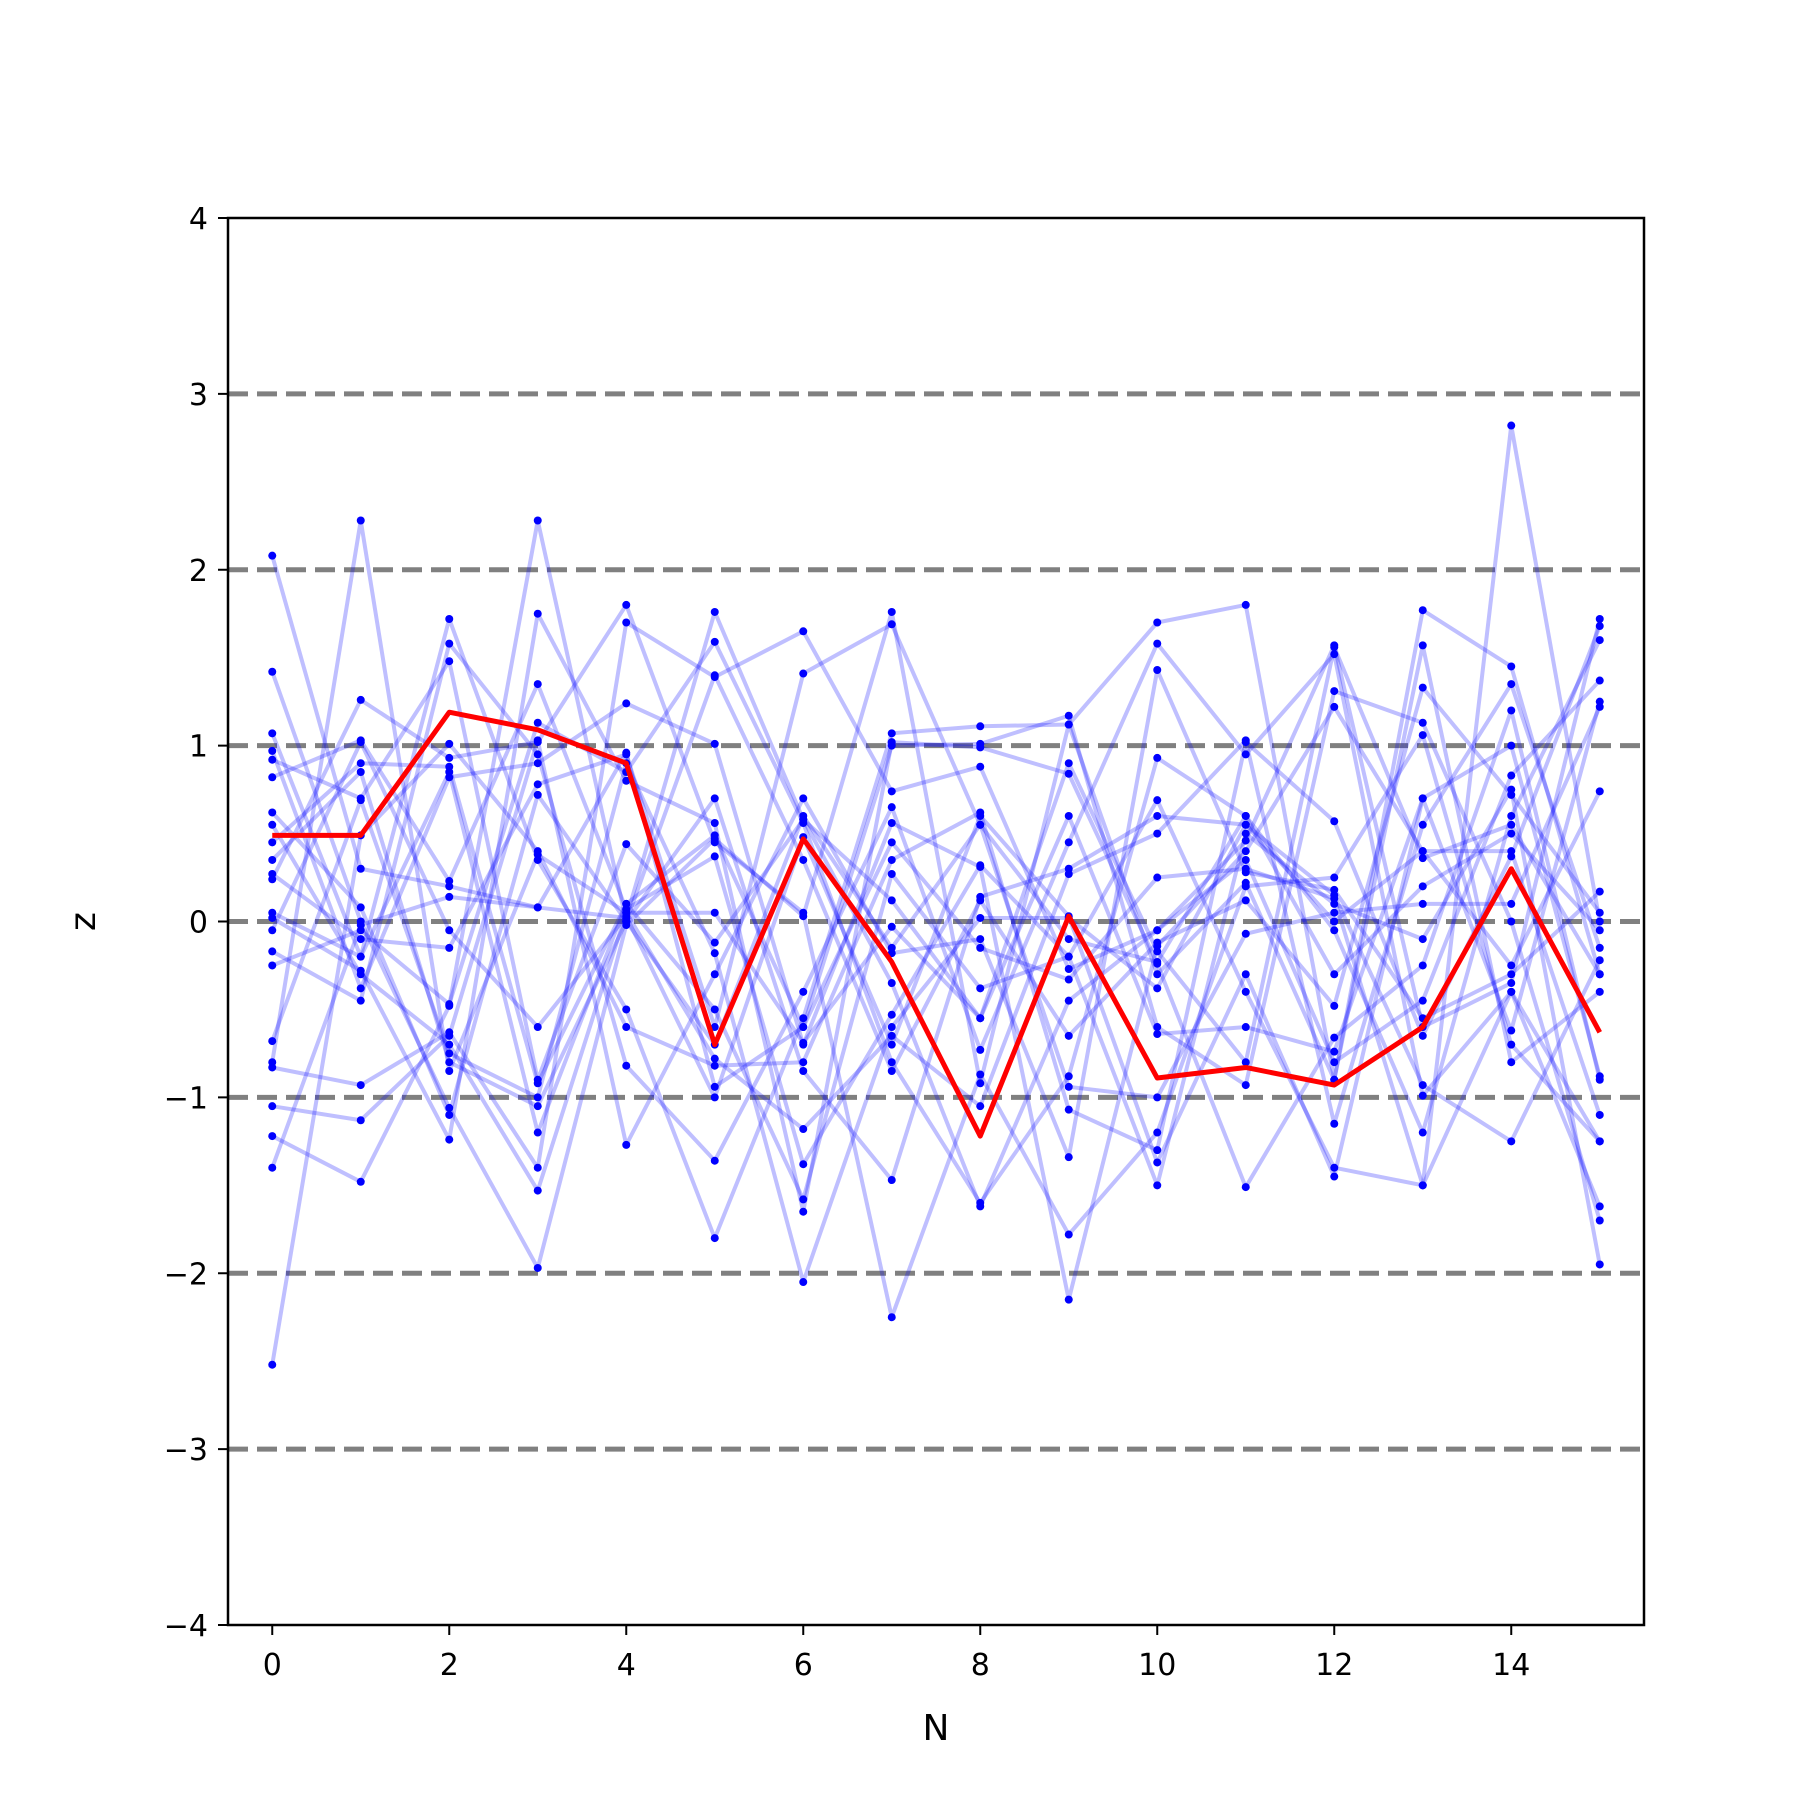 The width and height of the screenshot is (1800, 1800). Describe the element at coordinates (198, 571) in the screenshot. I see `y-tick-label: 2` at that location.